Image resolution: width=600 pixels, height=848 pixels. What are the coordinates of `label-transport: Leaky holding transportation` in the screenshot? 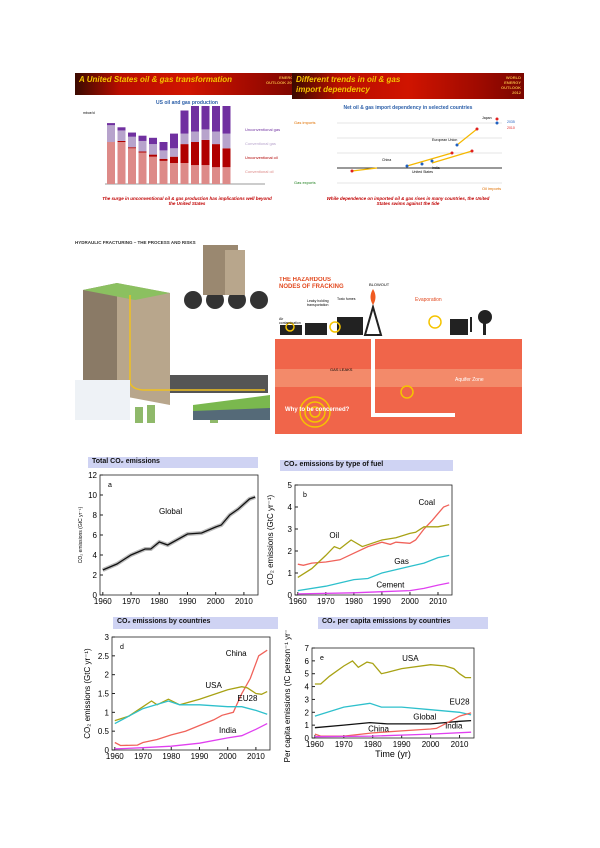 It's located at (318, 303).